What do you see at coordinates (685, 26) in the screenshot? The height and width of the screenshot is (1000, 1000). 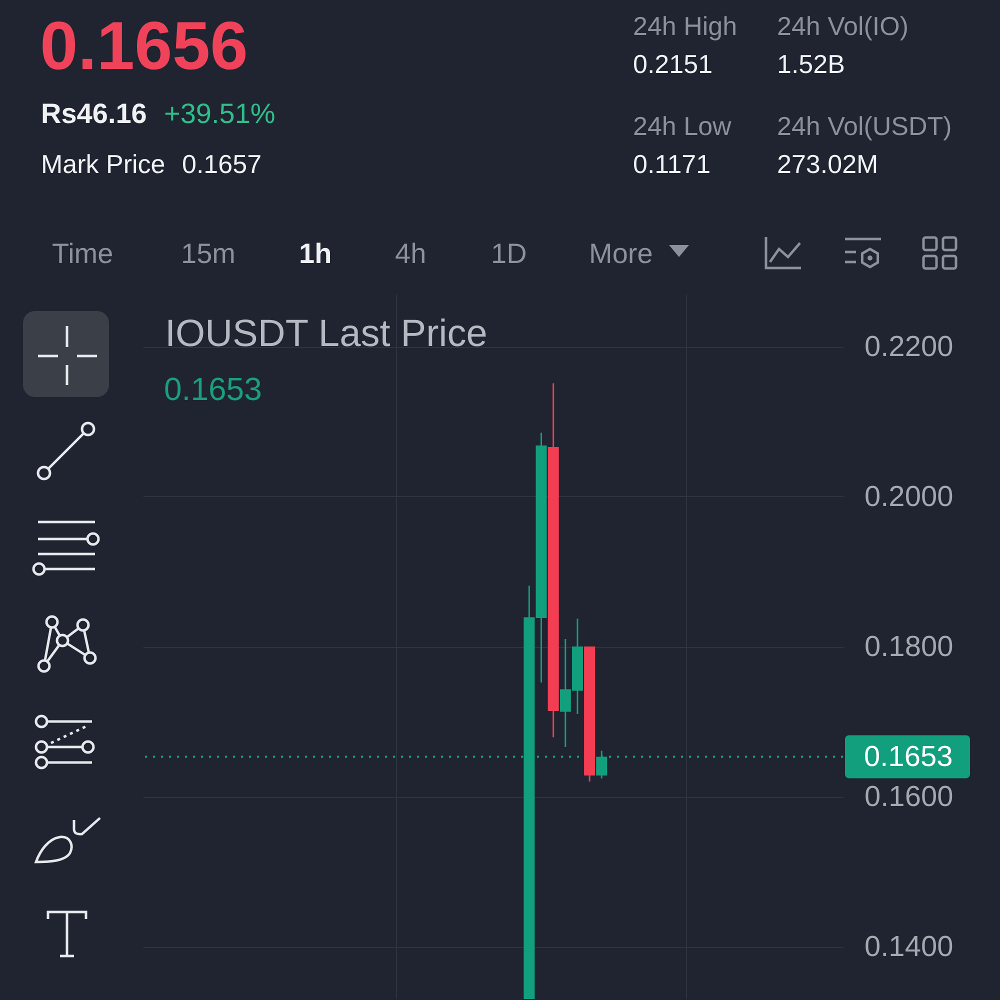 I see `text: 24h High` at bounding box center [685, 26].